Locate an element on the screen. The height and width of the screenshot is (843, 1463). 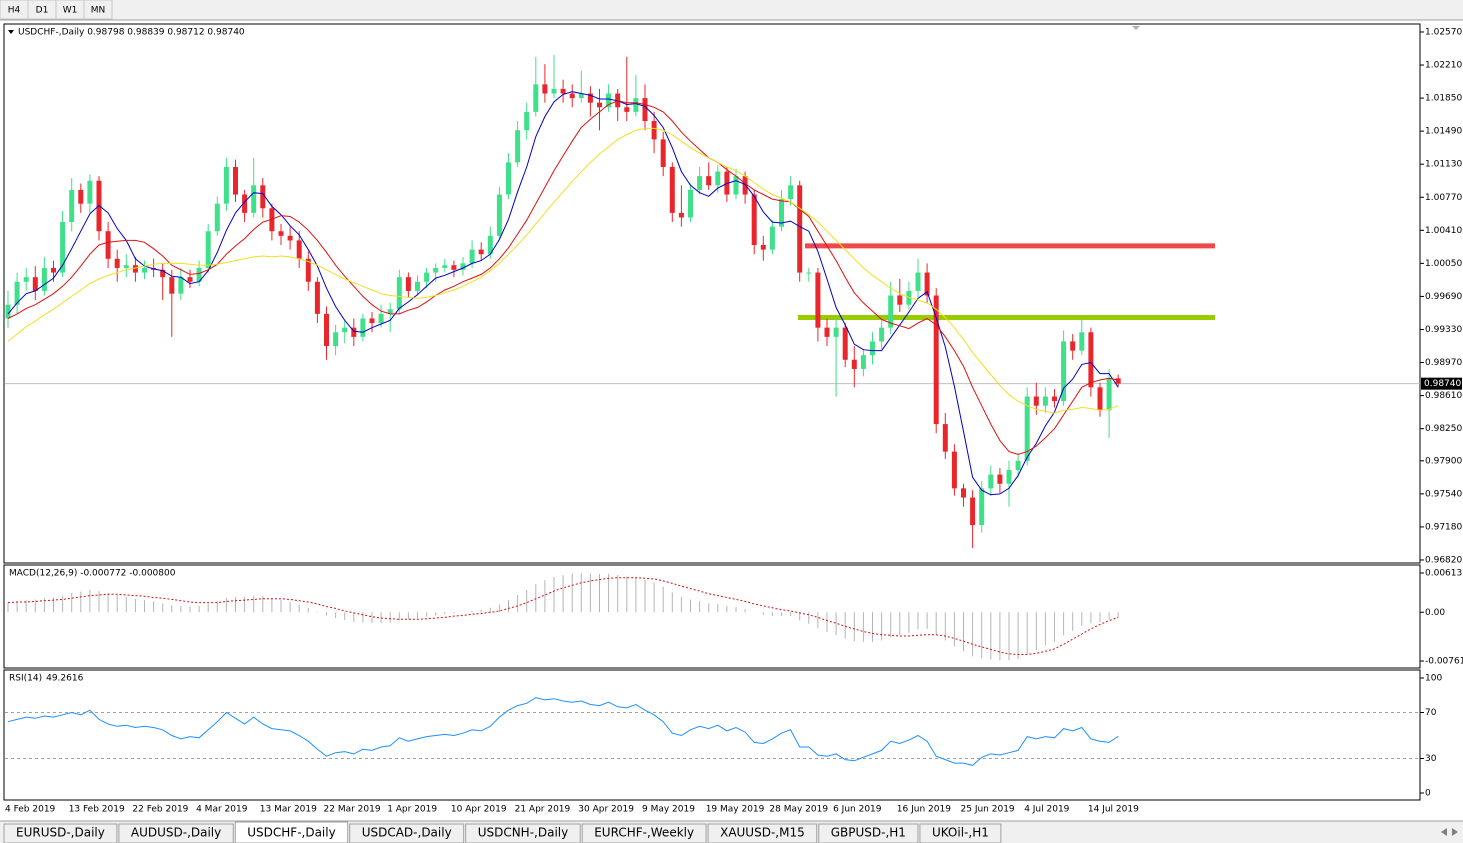
symbol-tab: AUDUSD-,Daily is located at coordinates (176, 833).